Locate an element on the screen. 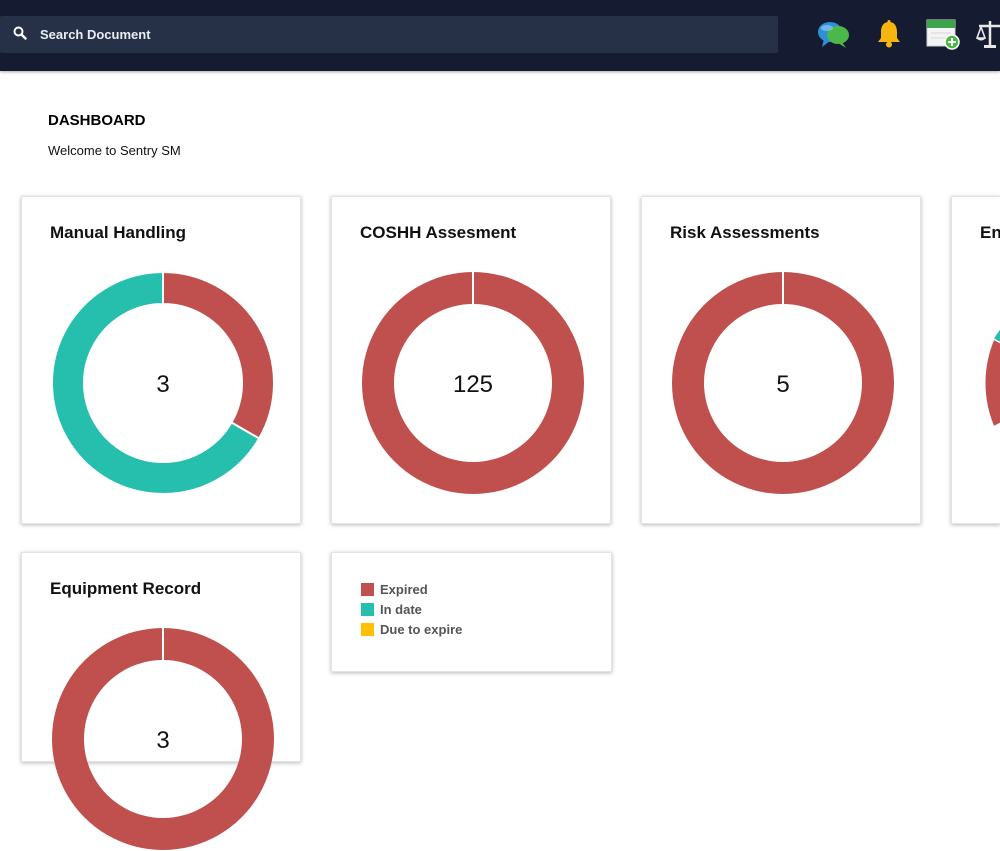  card-title: Manual Handling is located at coordinates (118, 232).